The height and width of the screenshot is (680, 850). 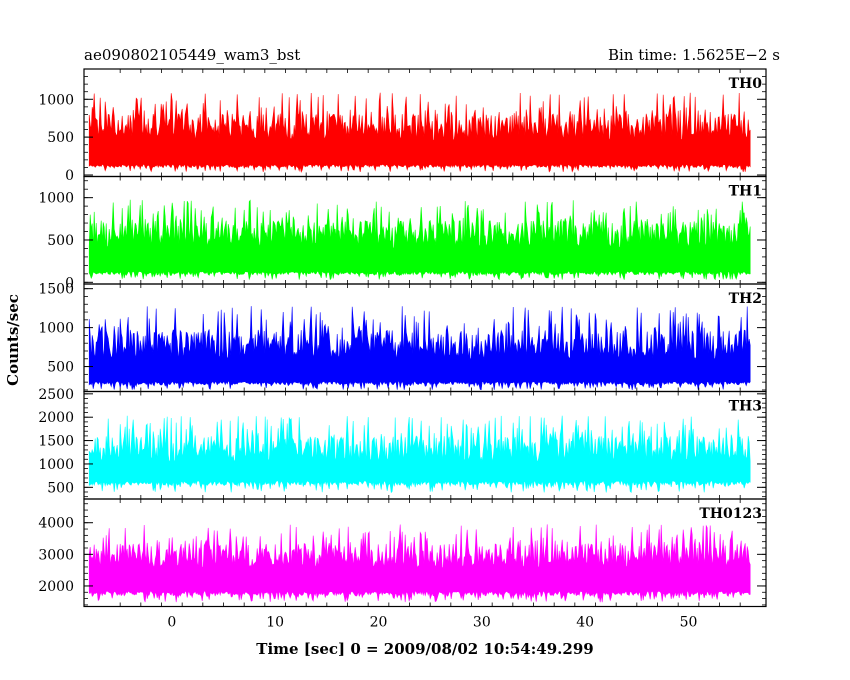 I want to click on panel-th0: 0 500 1000 TH0, so click(x=402, y=126).